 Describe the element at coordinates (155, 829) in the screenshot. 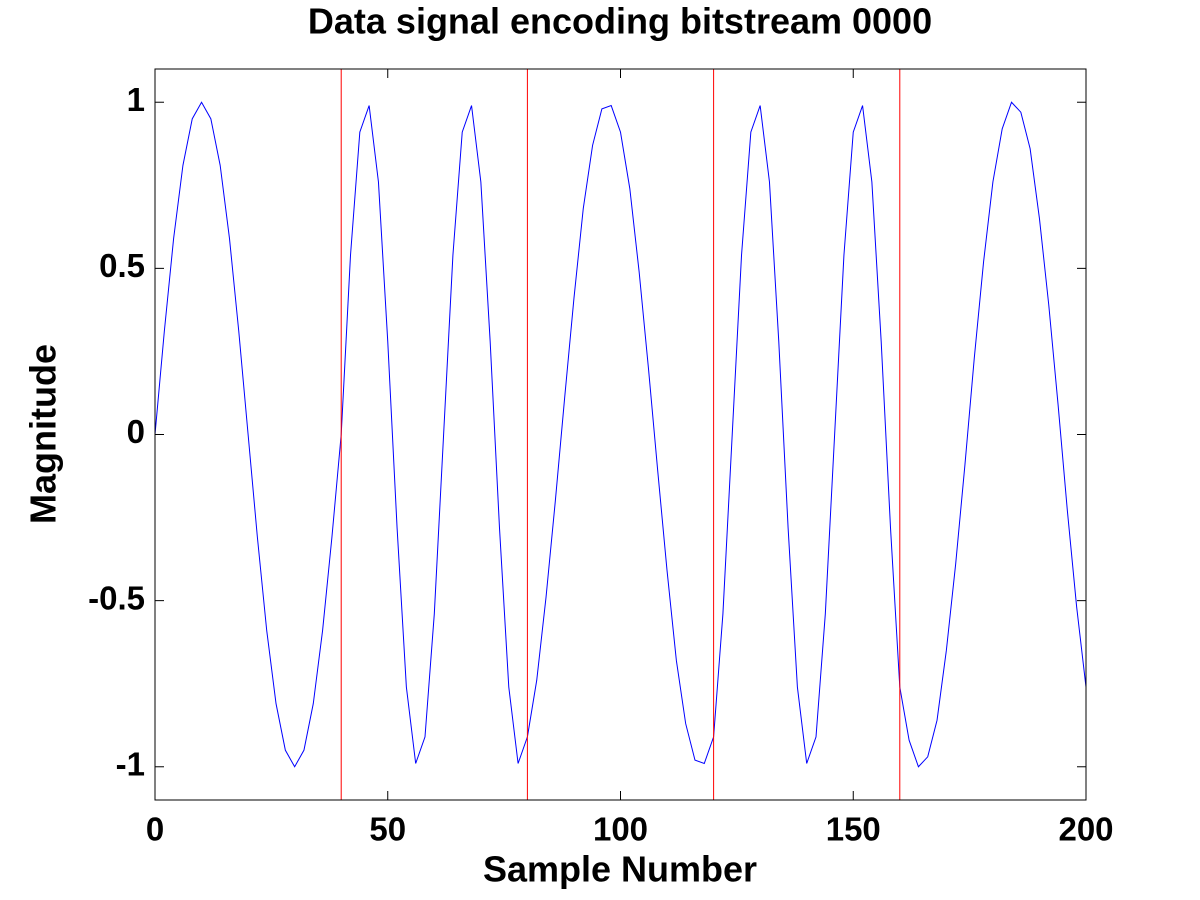

I see `x-tick-label: 0` at that location.